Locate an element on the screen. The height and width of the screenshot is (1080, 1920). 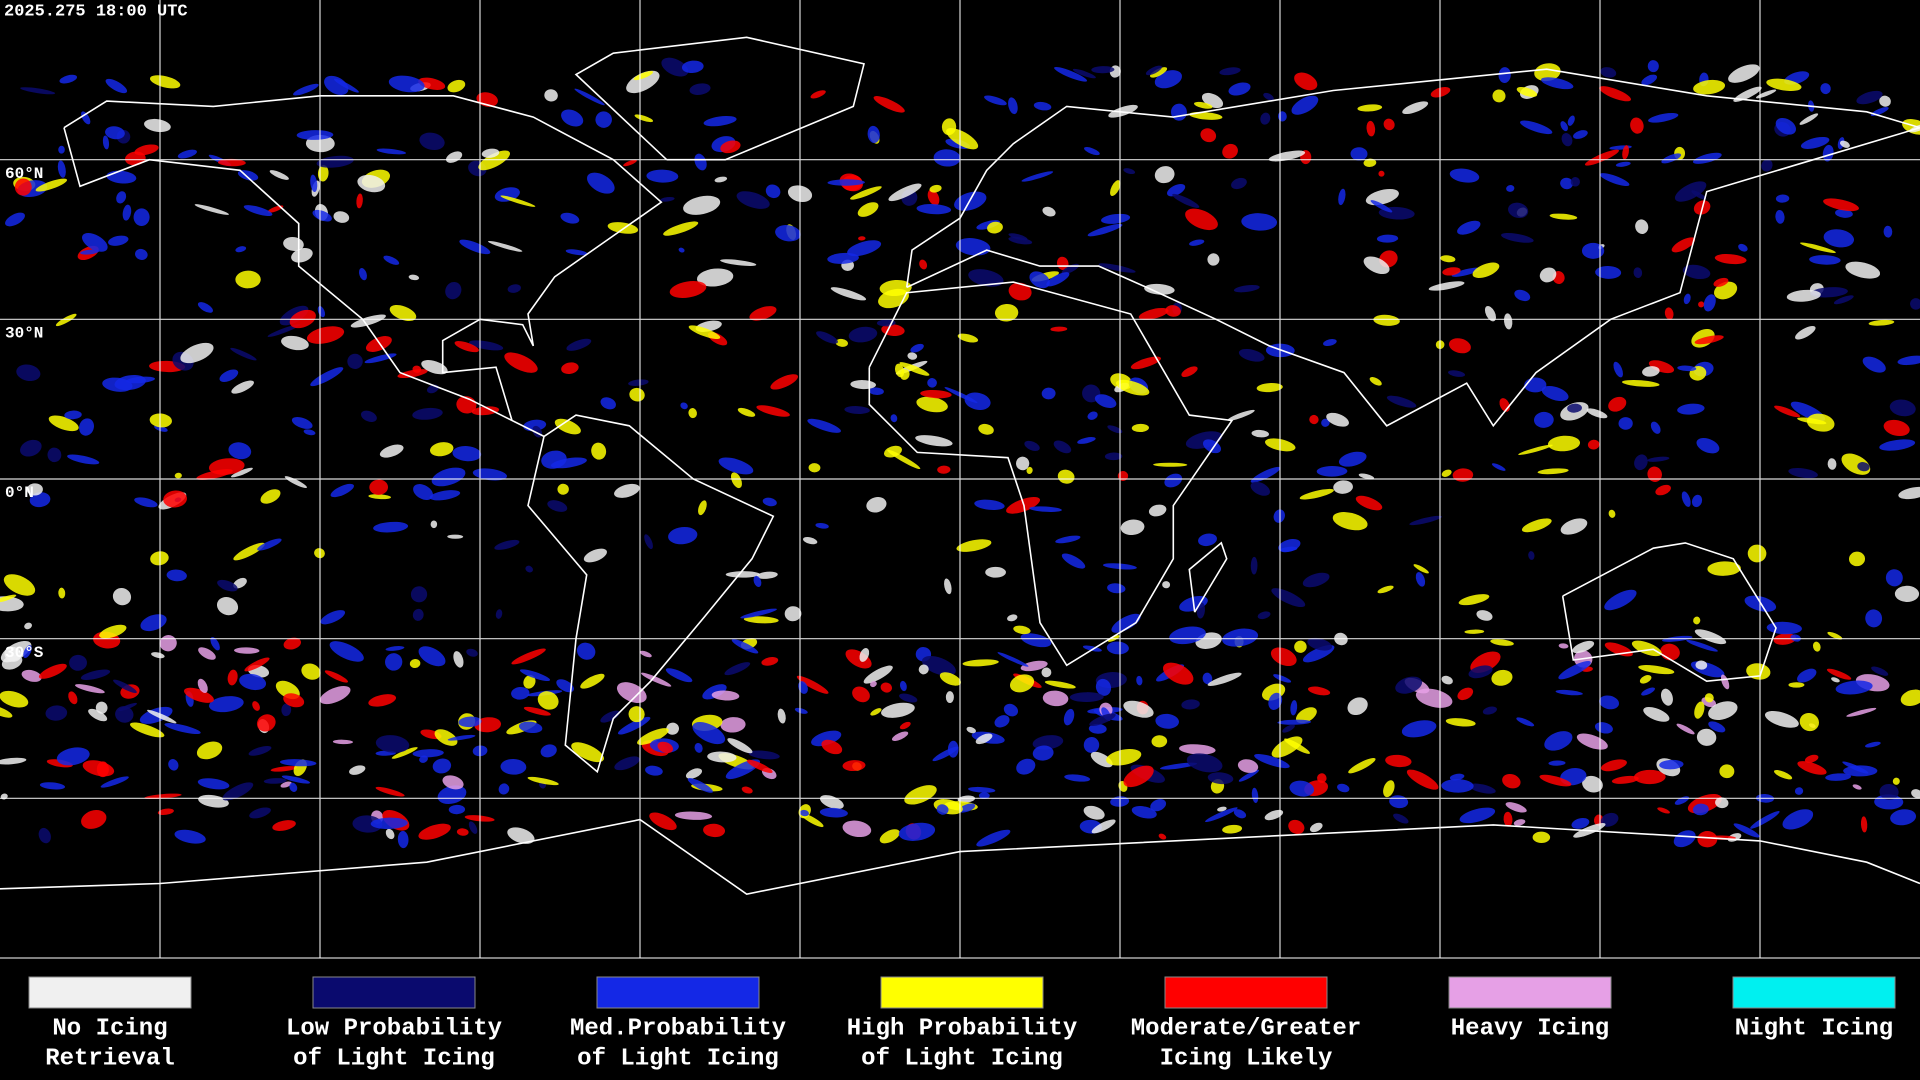
coastline is located at coordinates (363, 266).